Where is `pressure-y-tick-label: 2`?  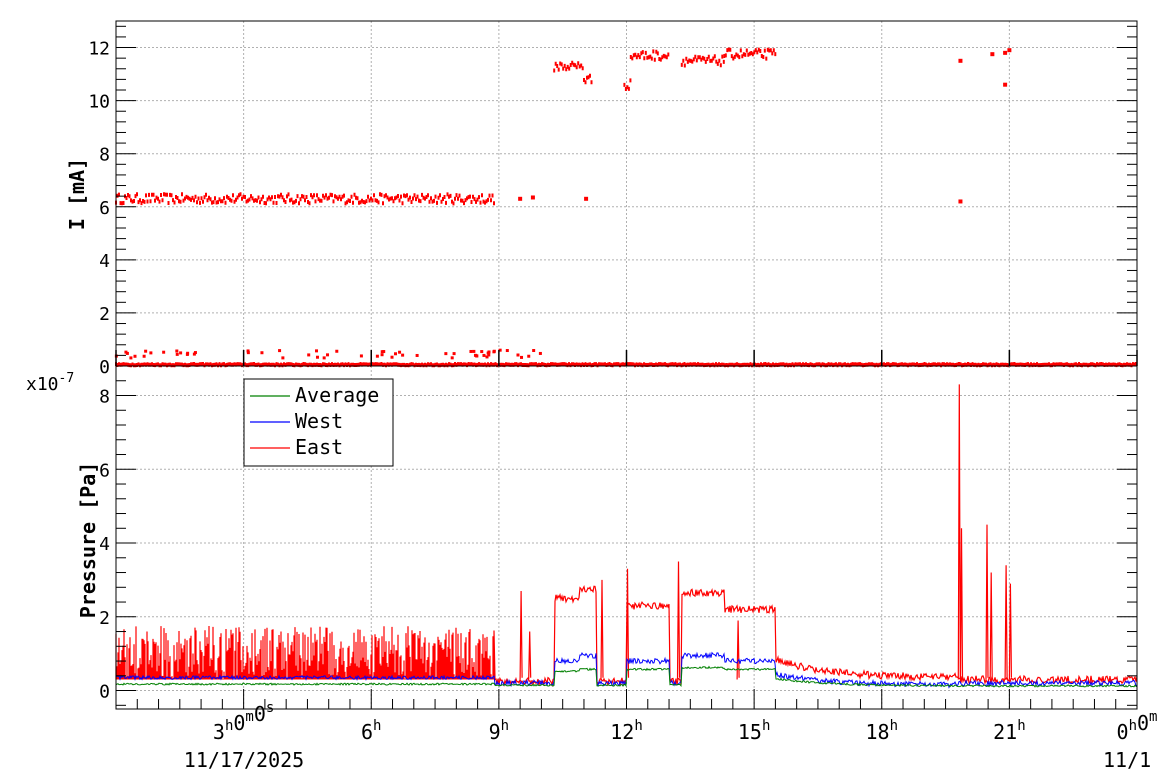 pressure-y-tick-label: 2 is located at coordinates (104, 618).